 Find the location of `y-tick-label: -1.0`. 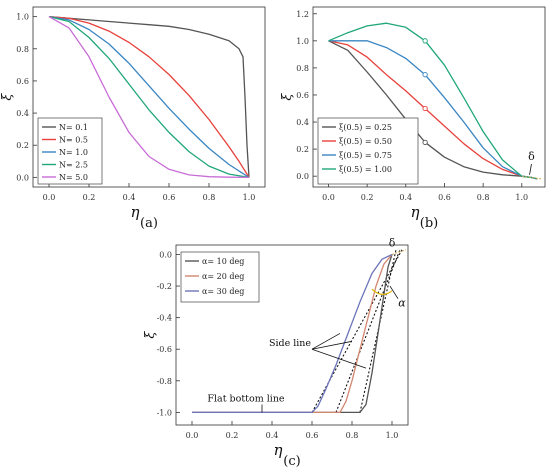

y-tick-label: -1.0 is located at coordinates (164, 412).